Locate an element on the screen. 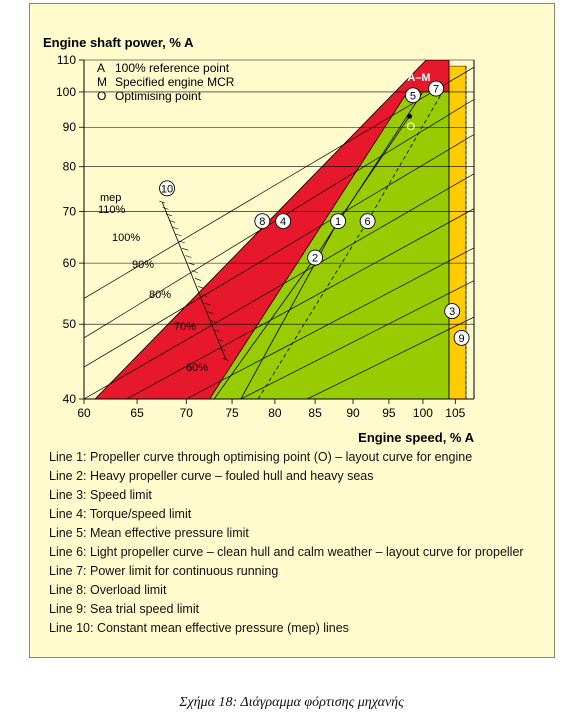 Image resolution: width=583 pixels, height=723 pixels. x-tick-label: 80 is located at coordinates (275, 413).